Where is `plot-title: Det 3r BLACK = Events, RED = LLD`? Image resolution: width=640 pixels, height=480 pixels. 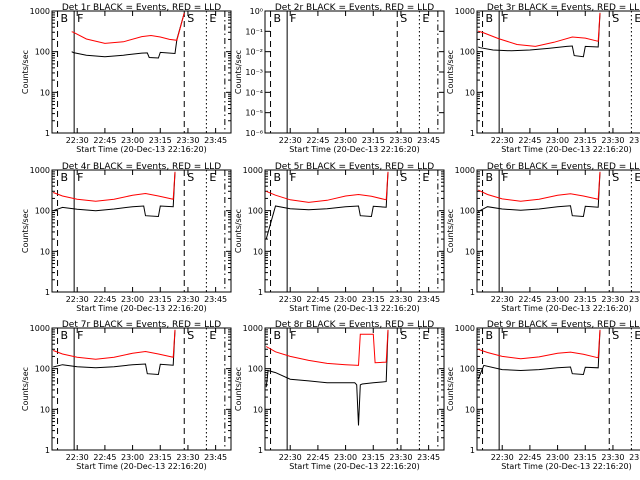 plot-title: Det 3r BLACK = Events, RED = LLD is located at coordinates (563, 8).